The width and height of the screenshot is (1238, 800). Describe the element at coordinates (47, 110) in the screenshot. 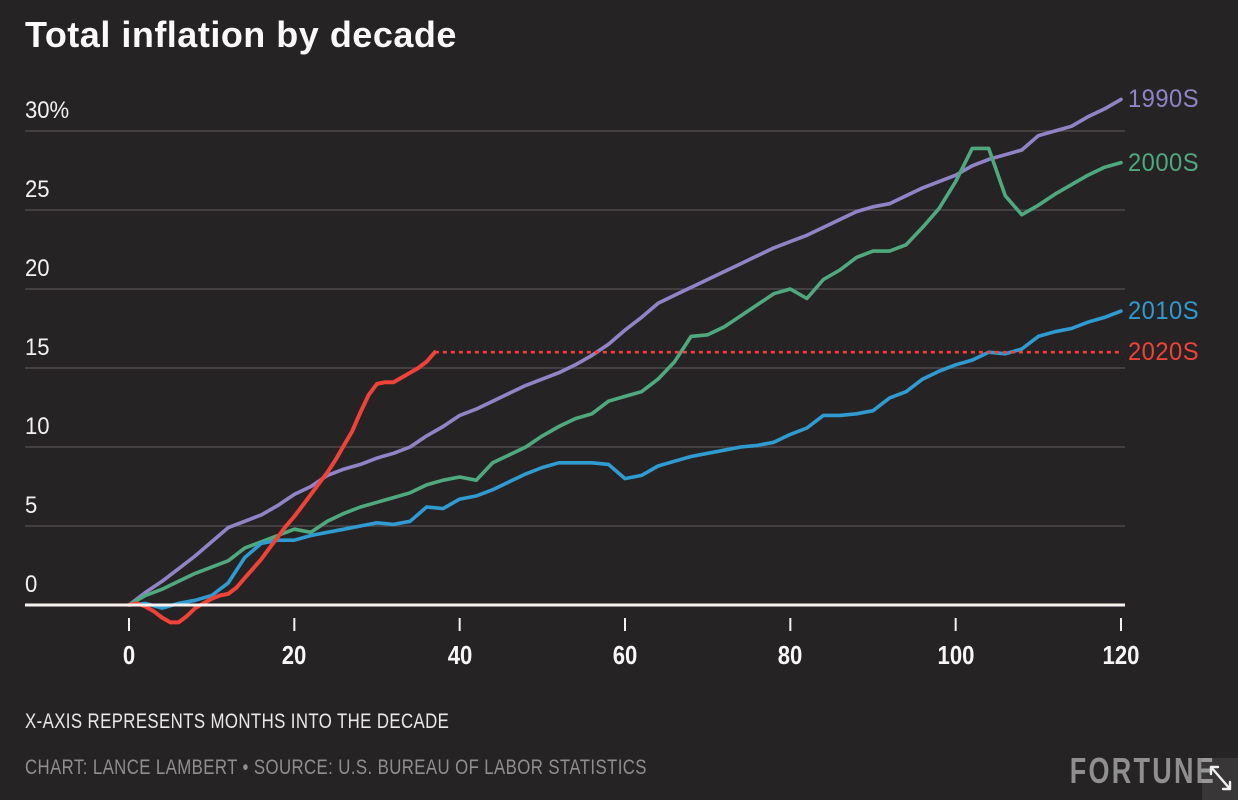

I see `y-tick-label-30: 30%` at that location.